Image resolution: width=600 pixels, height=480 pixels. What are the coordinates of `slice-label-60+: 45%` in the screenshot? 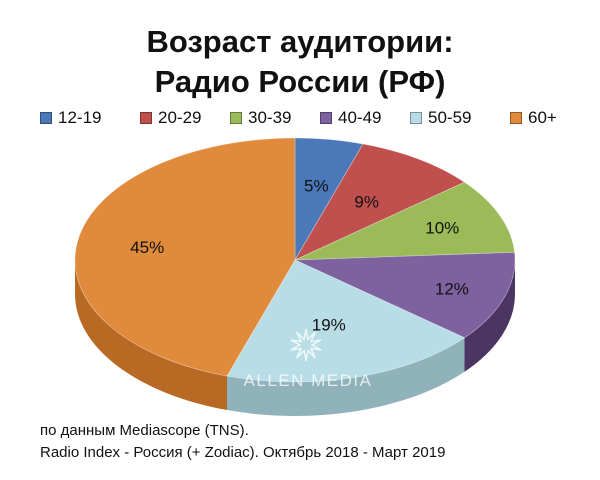 It's located at (147, 247).